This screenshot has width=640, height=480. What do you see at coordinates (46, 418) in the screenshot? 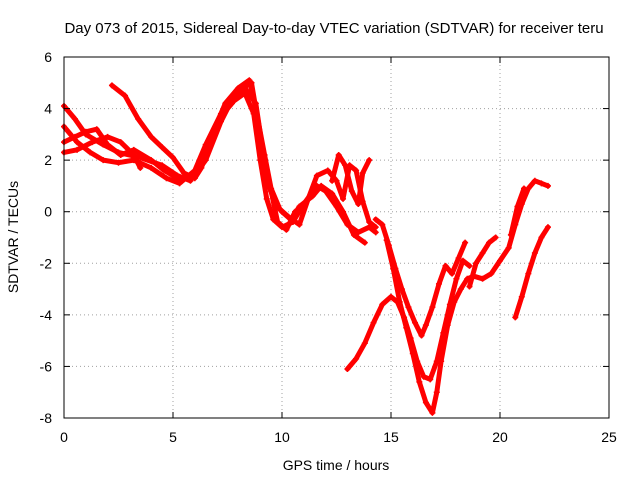
I see `y-tick-label: -8` at bounding box center [46, 418].